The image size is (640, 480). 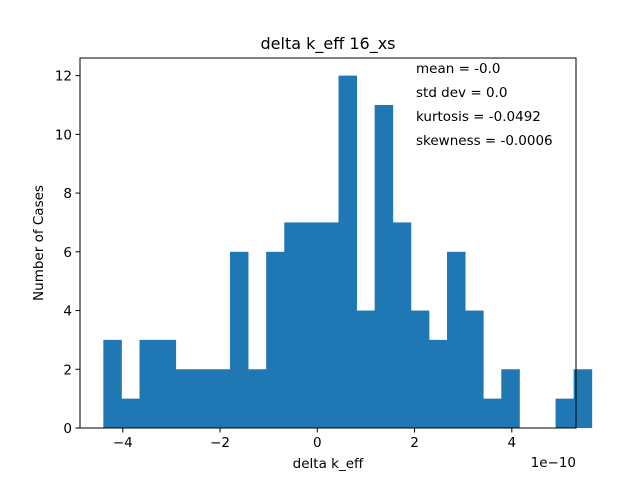 I want to click on x-tick-label: −2, so click(x=220, y=443).